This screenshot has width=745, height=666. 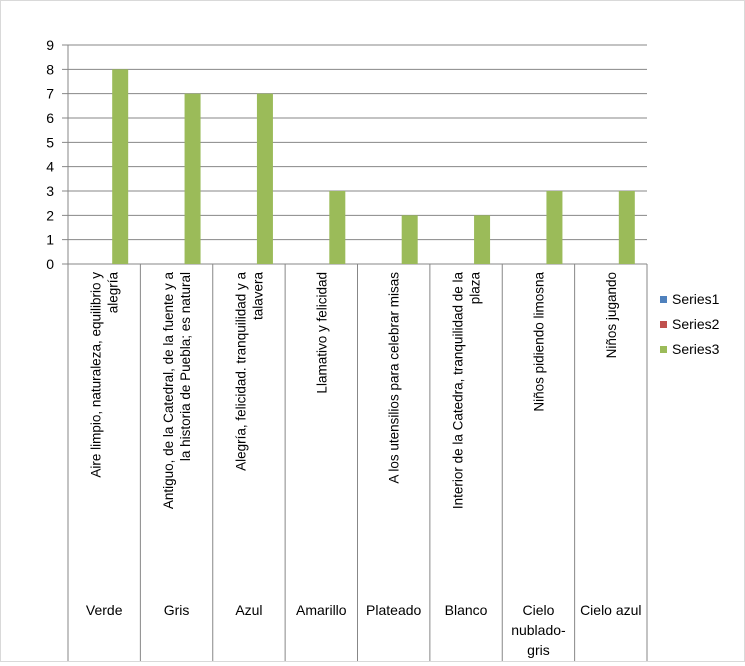 I want to click on y-tick-label: 1, so click(x=50, y=240).